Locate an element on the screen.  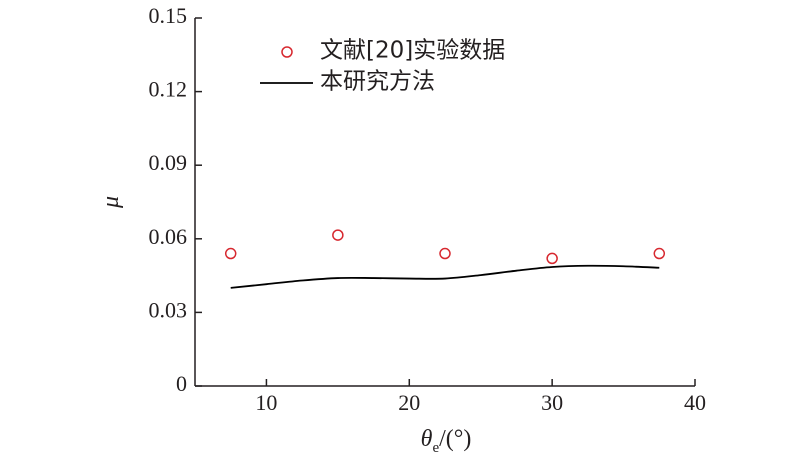
x-ticks: 10 20 30 40 is located at coordinates (480, 397).